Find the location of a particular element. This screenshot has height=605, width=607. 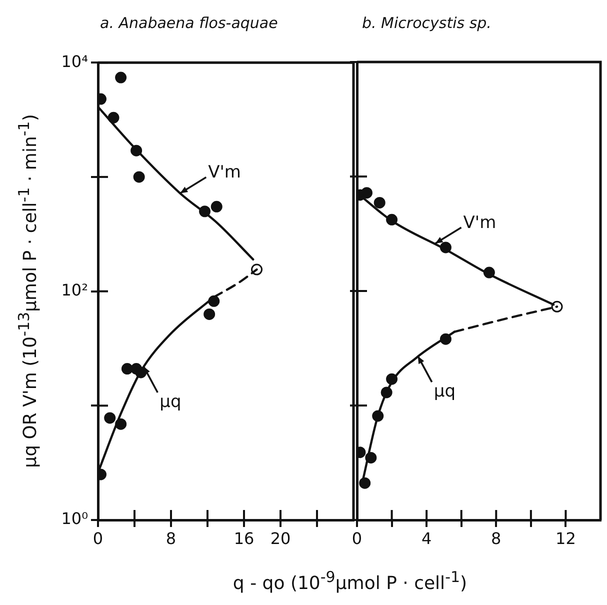

y-tick-label: 10⁰ is located at coordinates (74, 518).